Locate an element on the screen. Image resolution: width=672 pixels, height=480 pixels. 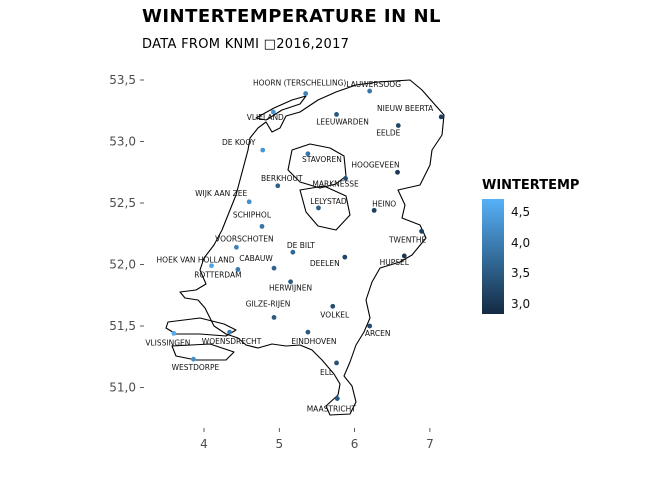
station-label: ARCEN is located at coordinates (378, 333).